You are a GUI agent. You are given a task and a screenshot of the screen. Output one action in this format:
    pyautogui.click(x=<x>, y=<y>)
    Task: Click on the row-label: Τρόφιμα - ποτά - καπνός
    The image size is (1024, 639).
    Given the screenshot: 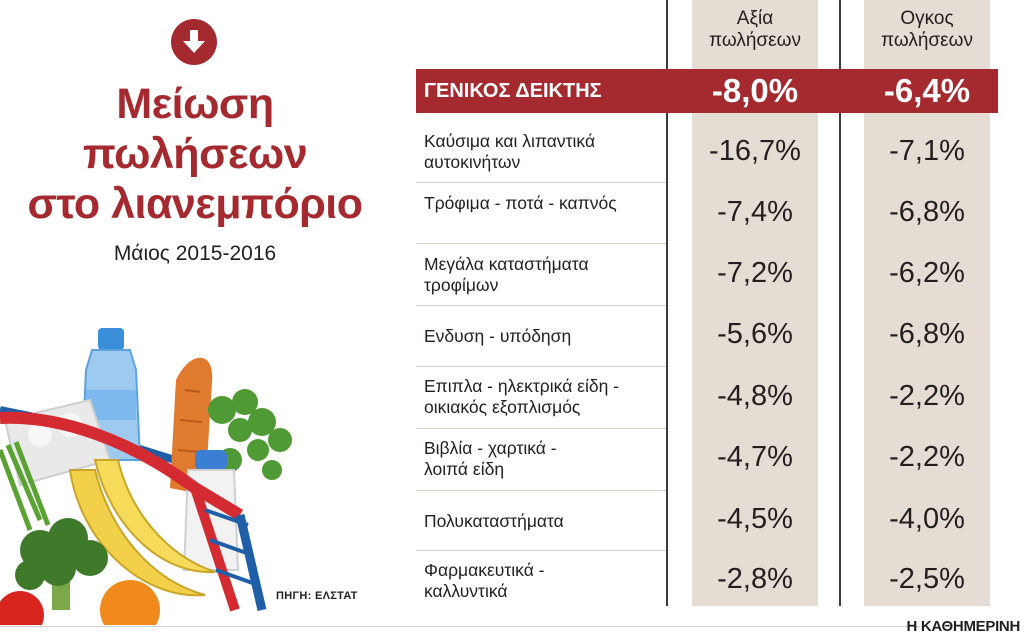 What is the action you would take?
    pyautogui.click(x=520, y=203)
    